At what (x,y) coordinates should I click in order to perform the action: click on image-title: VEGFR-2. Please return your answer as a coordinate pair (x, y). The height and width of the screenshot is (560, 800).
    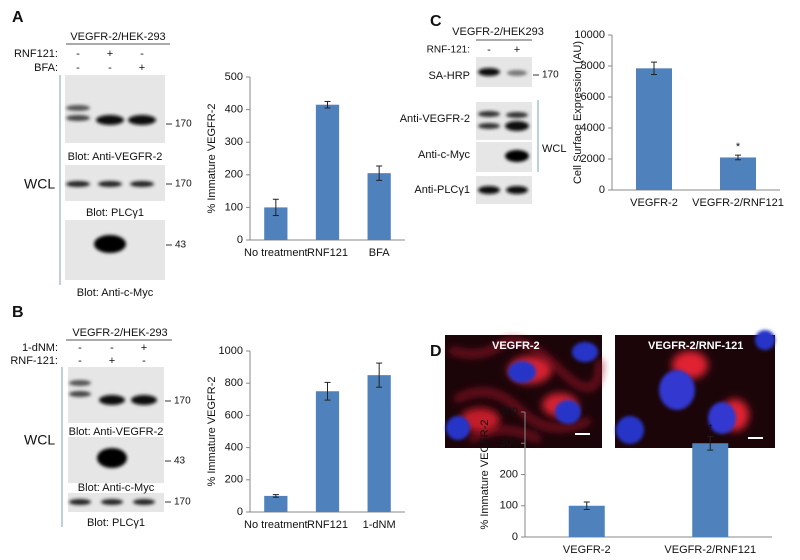
    Looking at the image, I should click on (516, 346).